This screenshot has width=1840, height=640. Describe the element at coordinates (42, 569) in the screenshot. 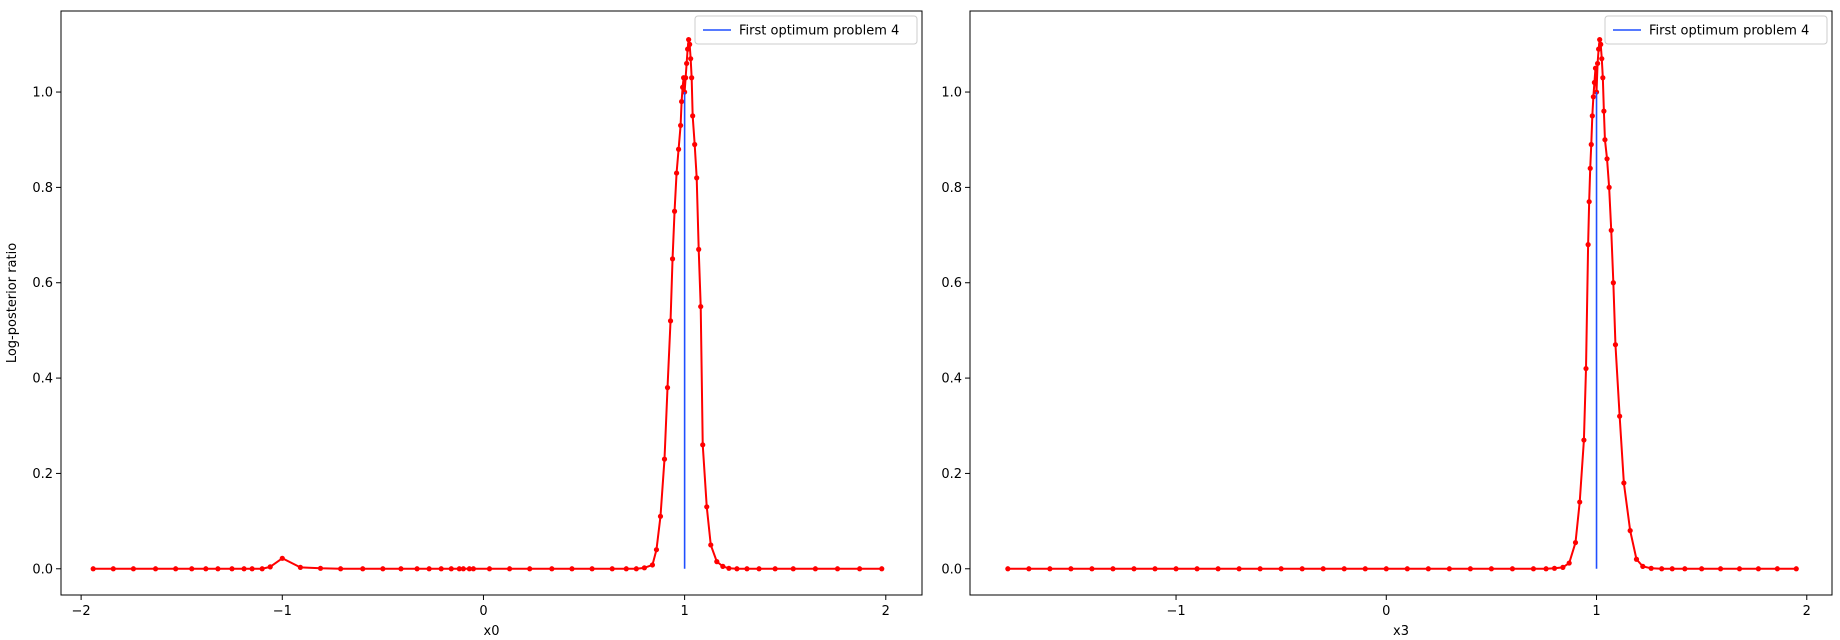

I see `y-tick-label: 0.0` at that location.